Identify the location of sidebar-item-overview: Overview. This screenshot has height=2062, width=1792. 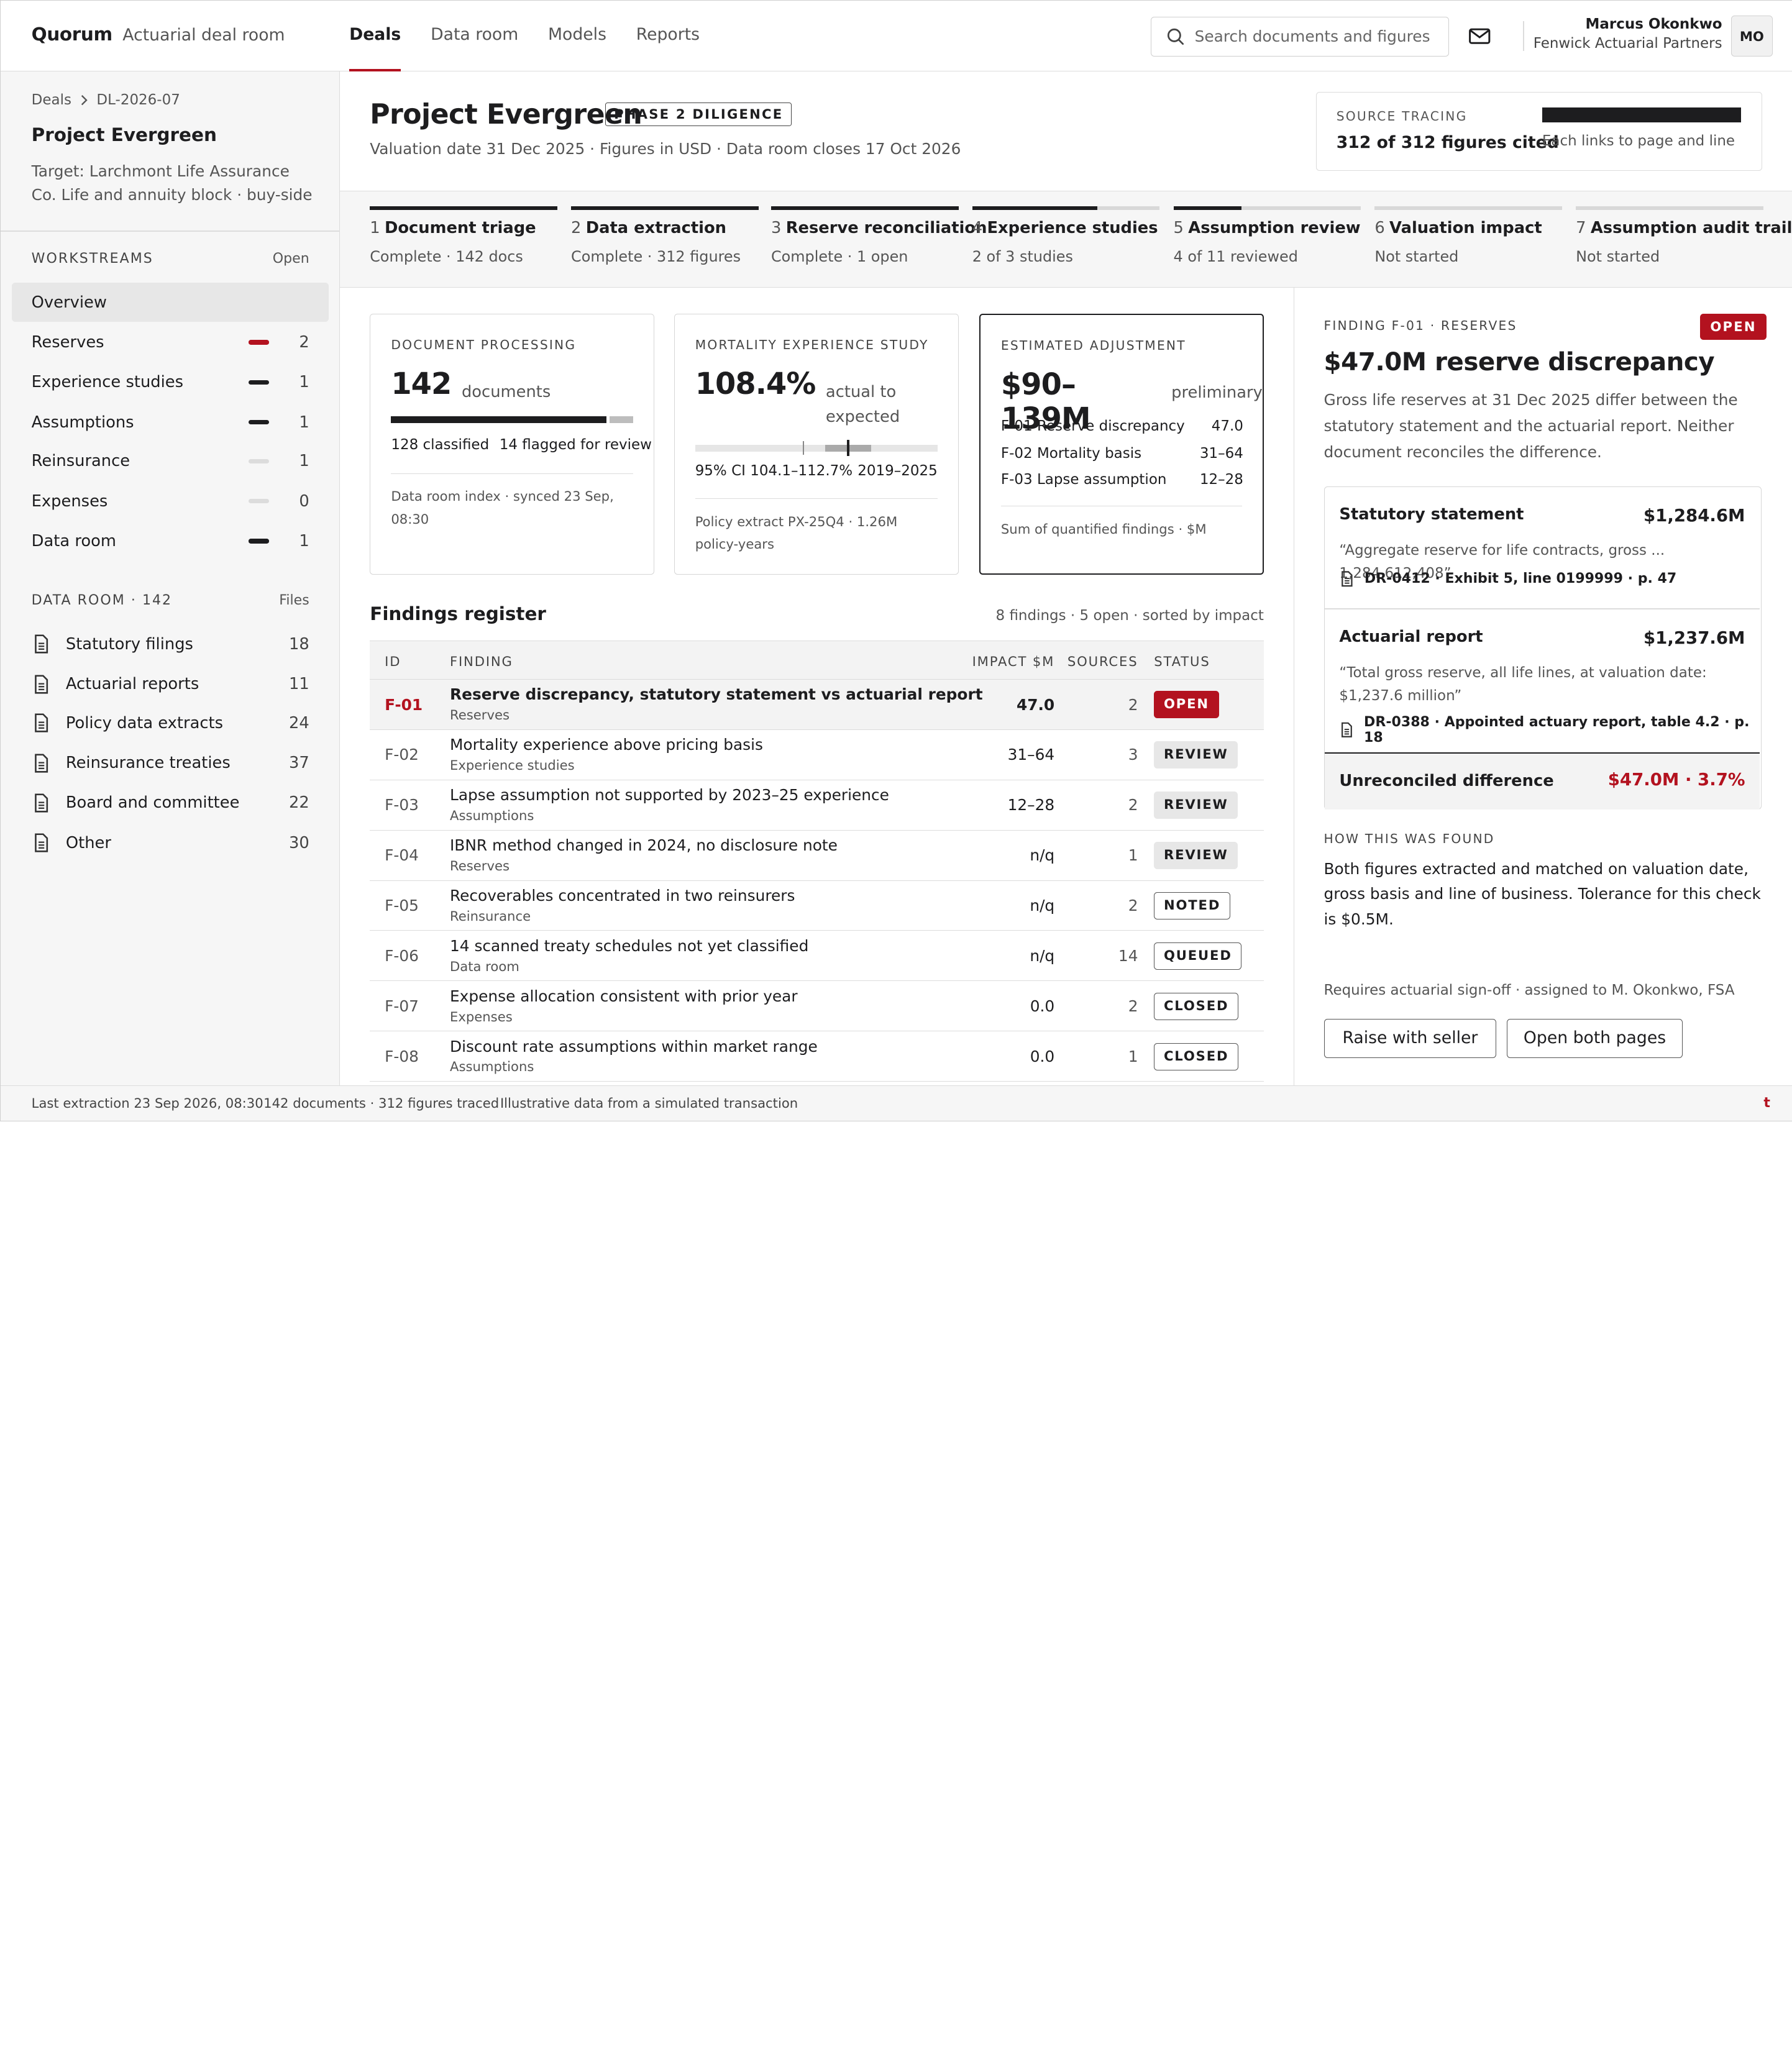
(170, 302).